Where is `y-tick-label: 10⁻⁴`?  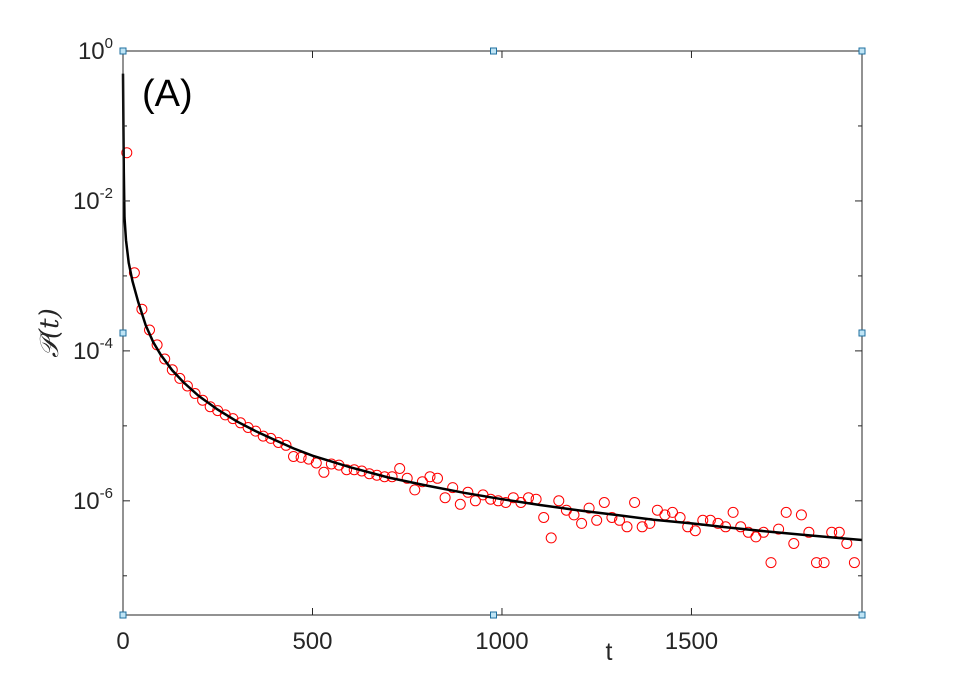
y-tick-label: 10⁻⁴ is located at coordinates (93, 350).